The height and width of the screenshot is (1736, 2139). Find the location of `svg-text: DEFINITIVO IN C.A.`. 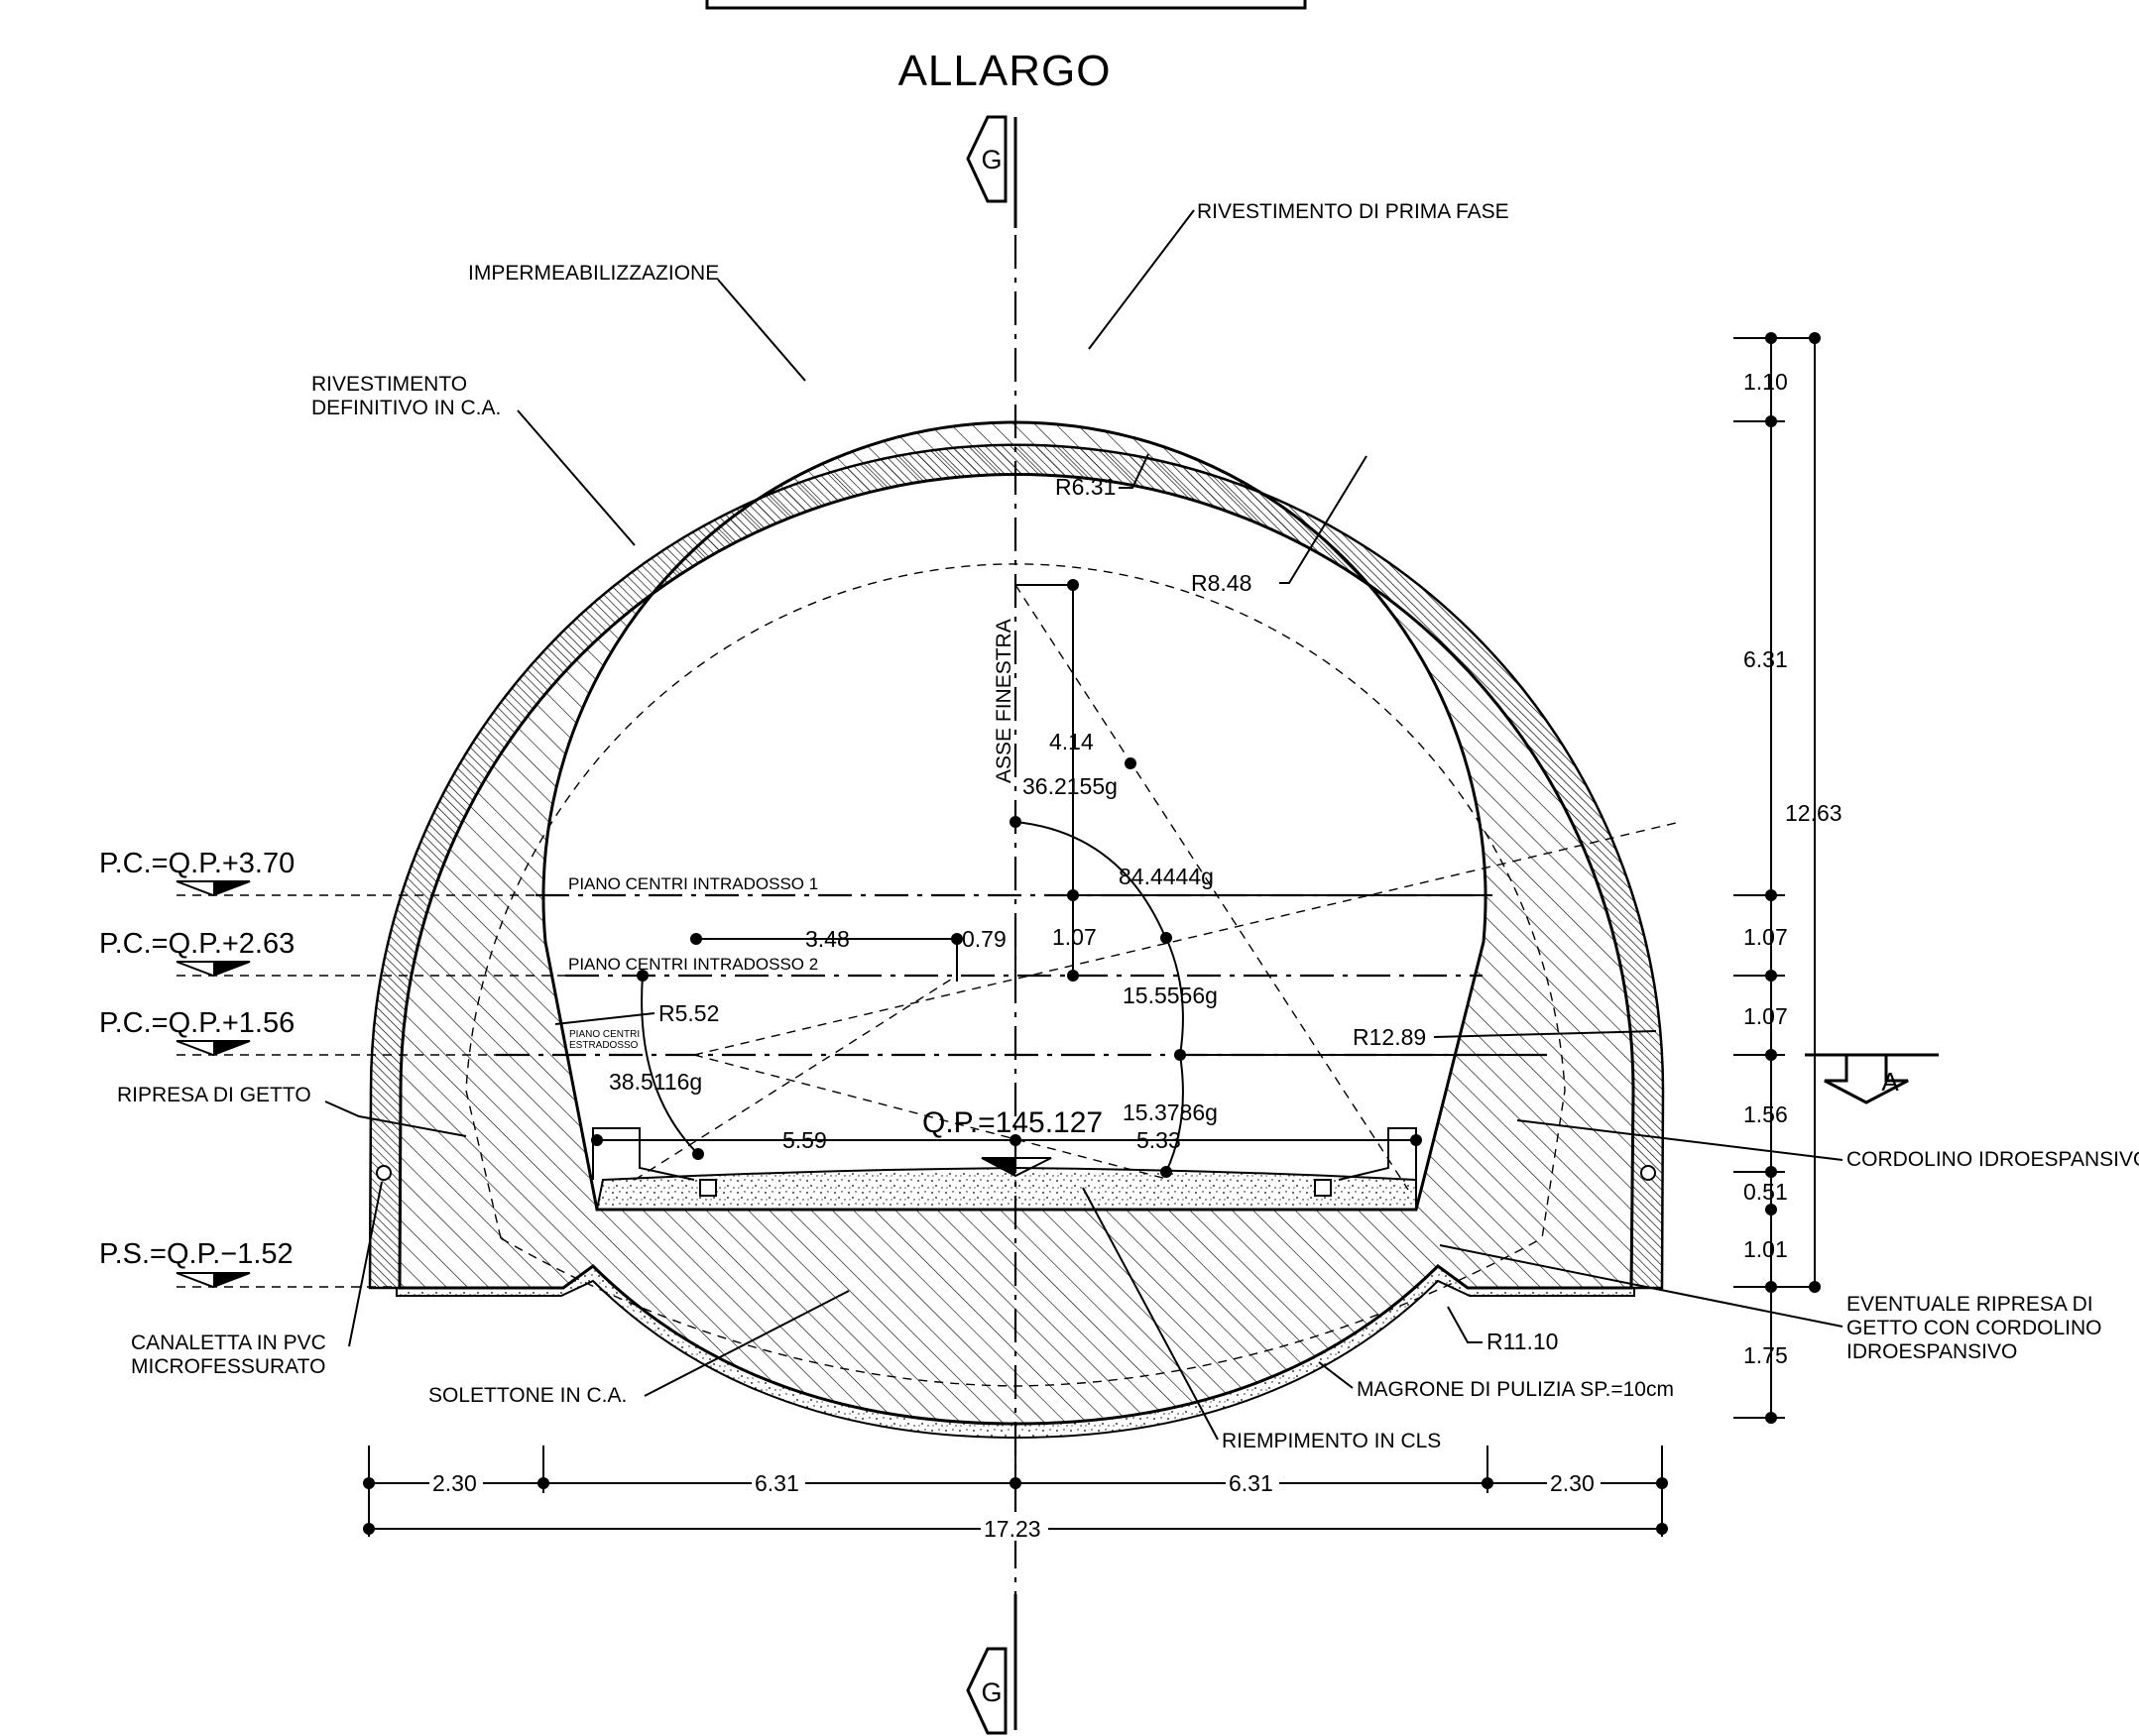

svg-text: DEFINITIVO IN C.A. is located at coordinates (406, 408).